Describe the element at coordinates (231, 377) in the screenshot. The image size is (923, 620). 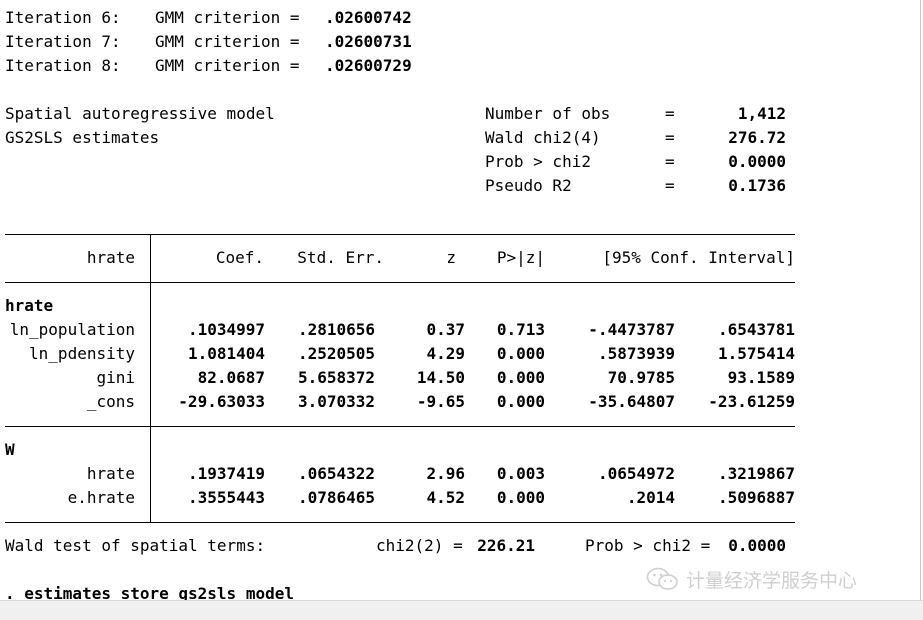
I see `coef-cell: 82.0687` at that location.